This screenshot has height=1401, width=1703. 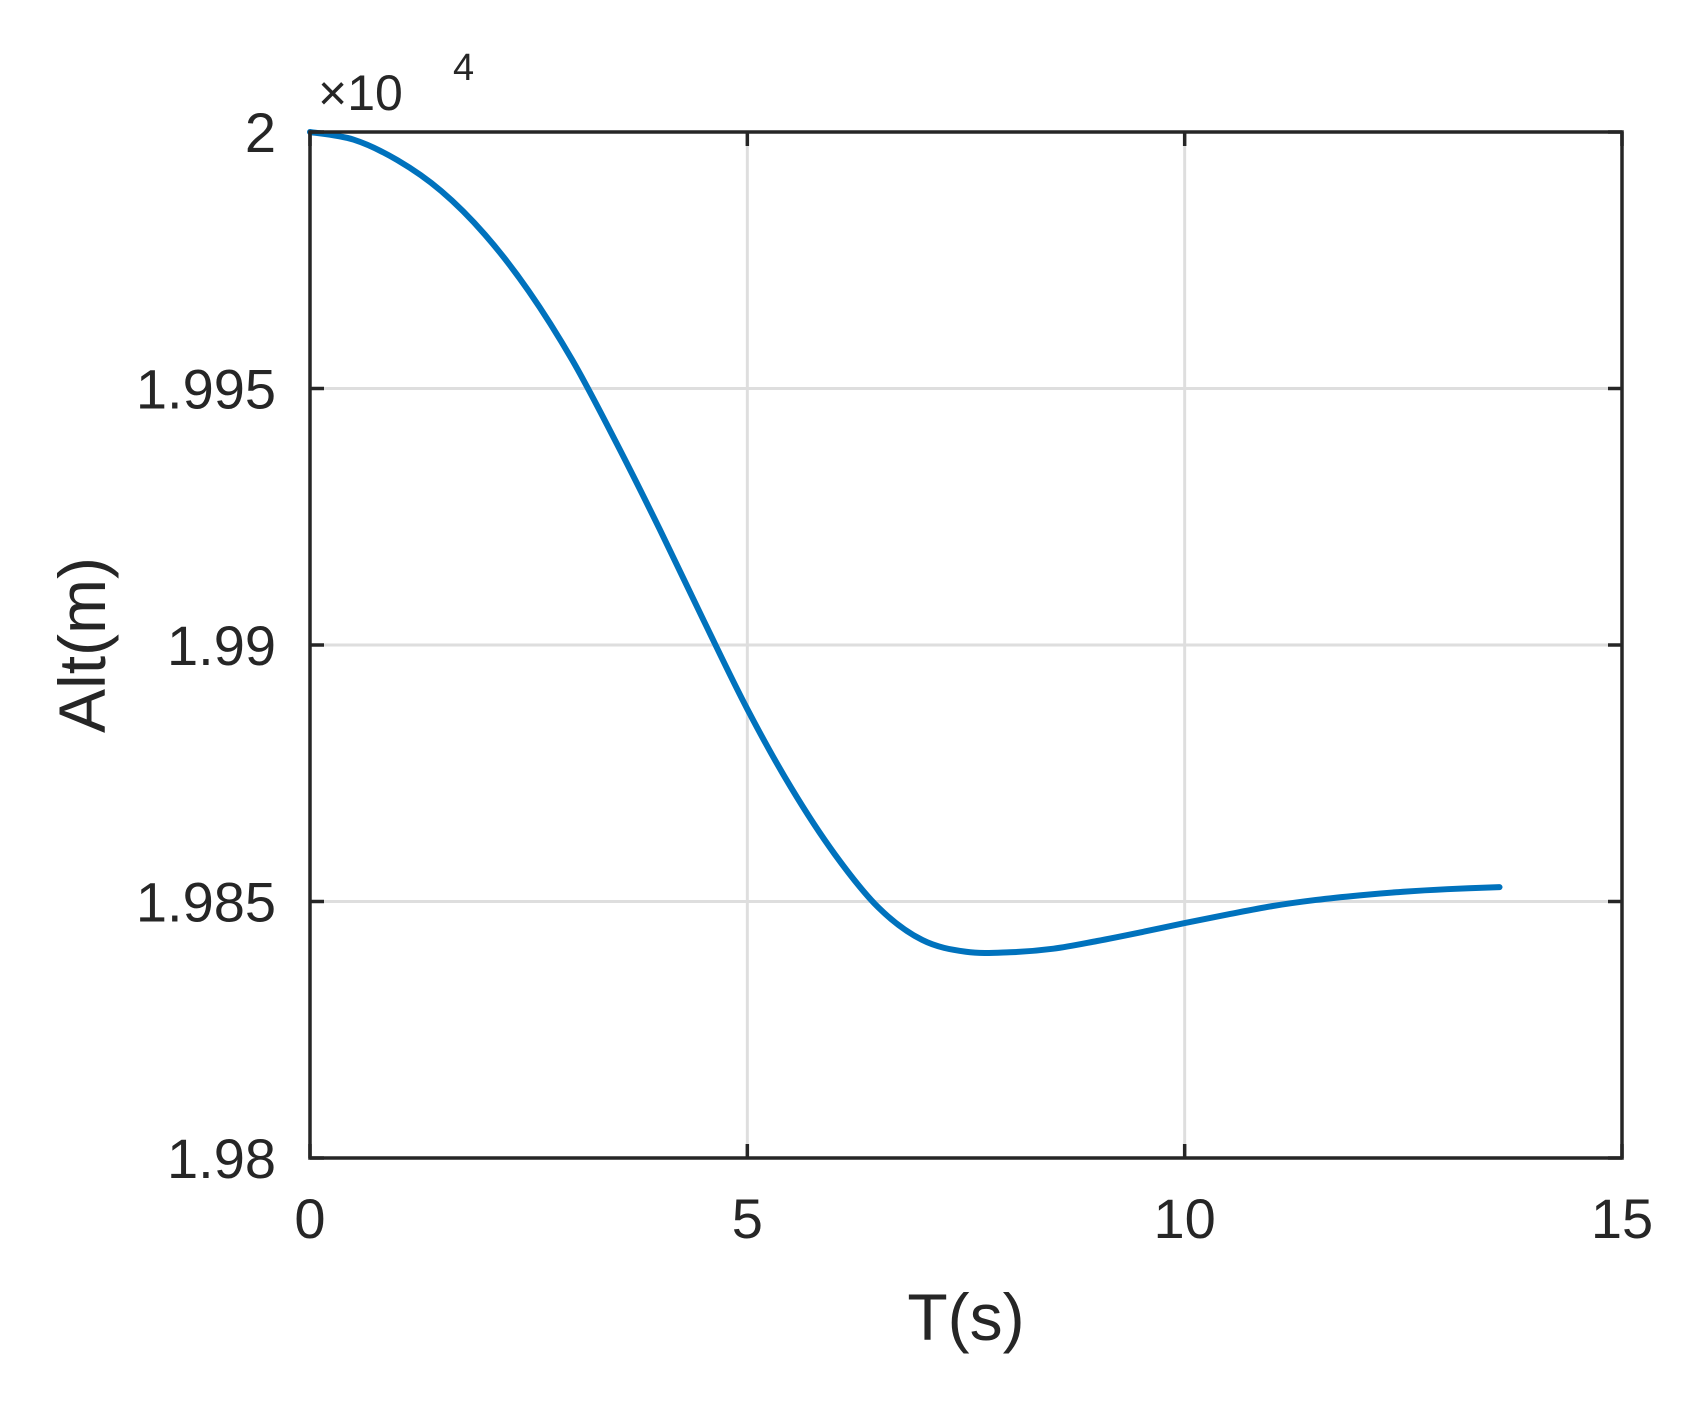 What do you see at coordinates (221, 1158) in the screenshot?
I see `y-tick-label: 1.98` at bounding box center [221, 1158].